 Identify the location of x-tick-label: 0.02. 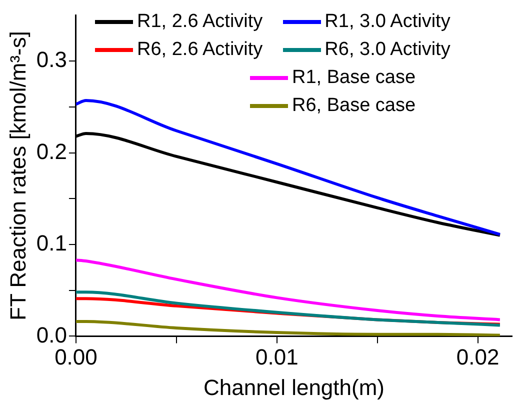
(478, 357).